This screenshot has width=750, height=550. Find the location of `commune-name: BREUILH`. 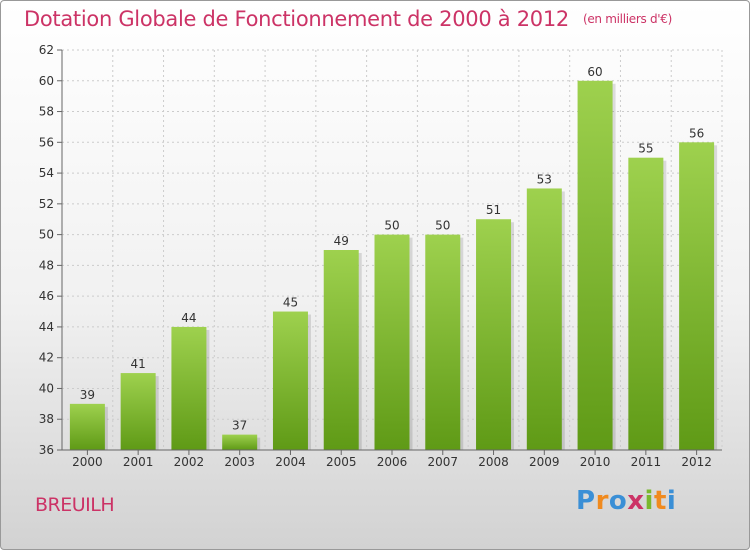

commune-name: BREUILH is located at coordinates (75, 505).